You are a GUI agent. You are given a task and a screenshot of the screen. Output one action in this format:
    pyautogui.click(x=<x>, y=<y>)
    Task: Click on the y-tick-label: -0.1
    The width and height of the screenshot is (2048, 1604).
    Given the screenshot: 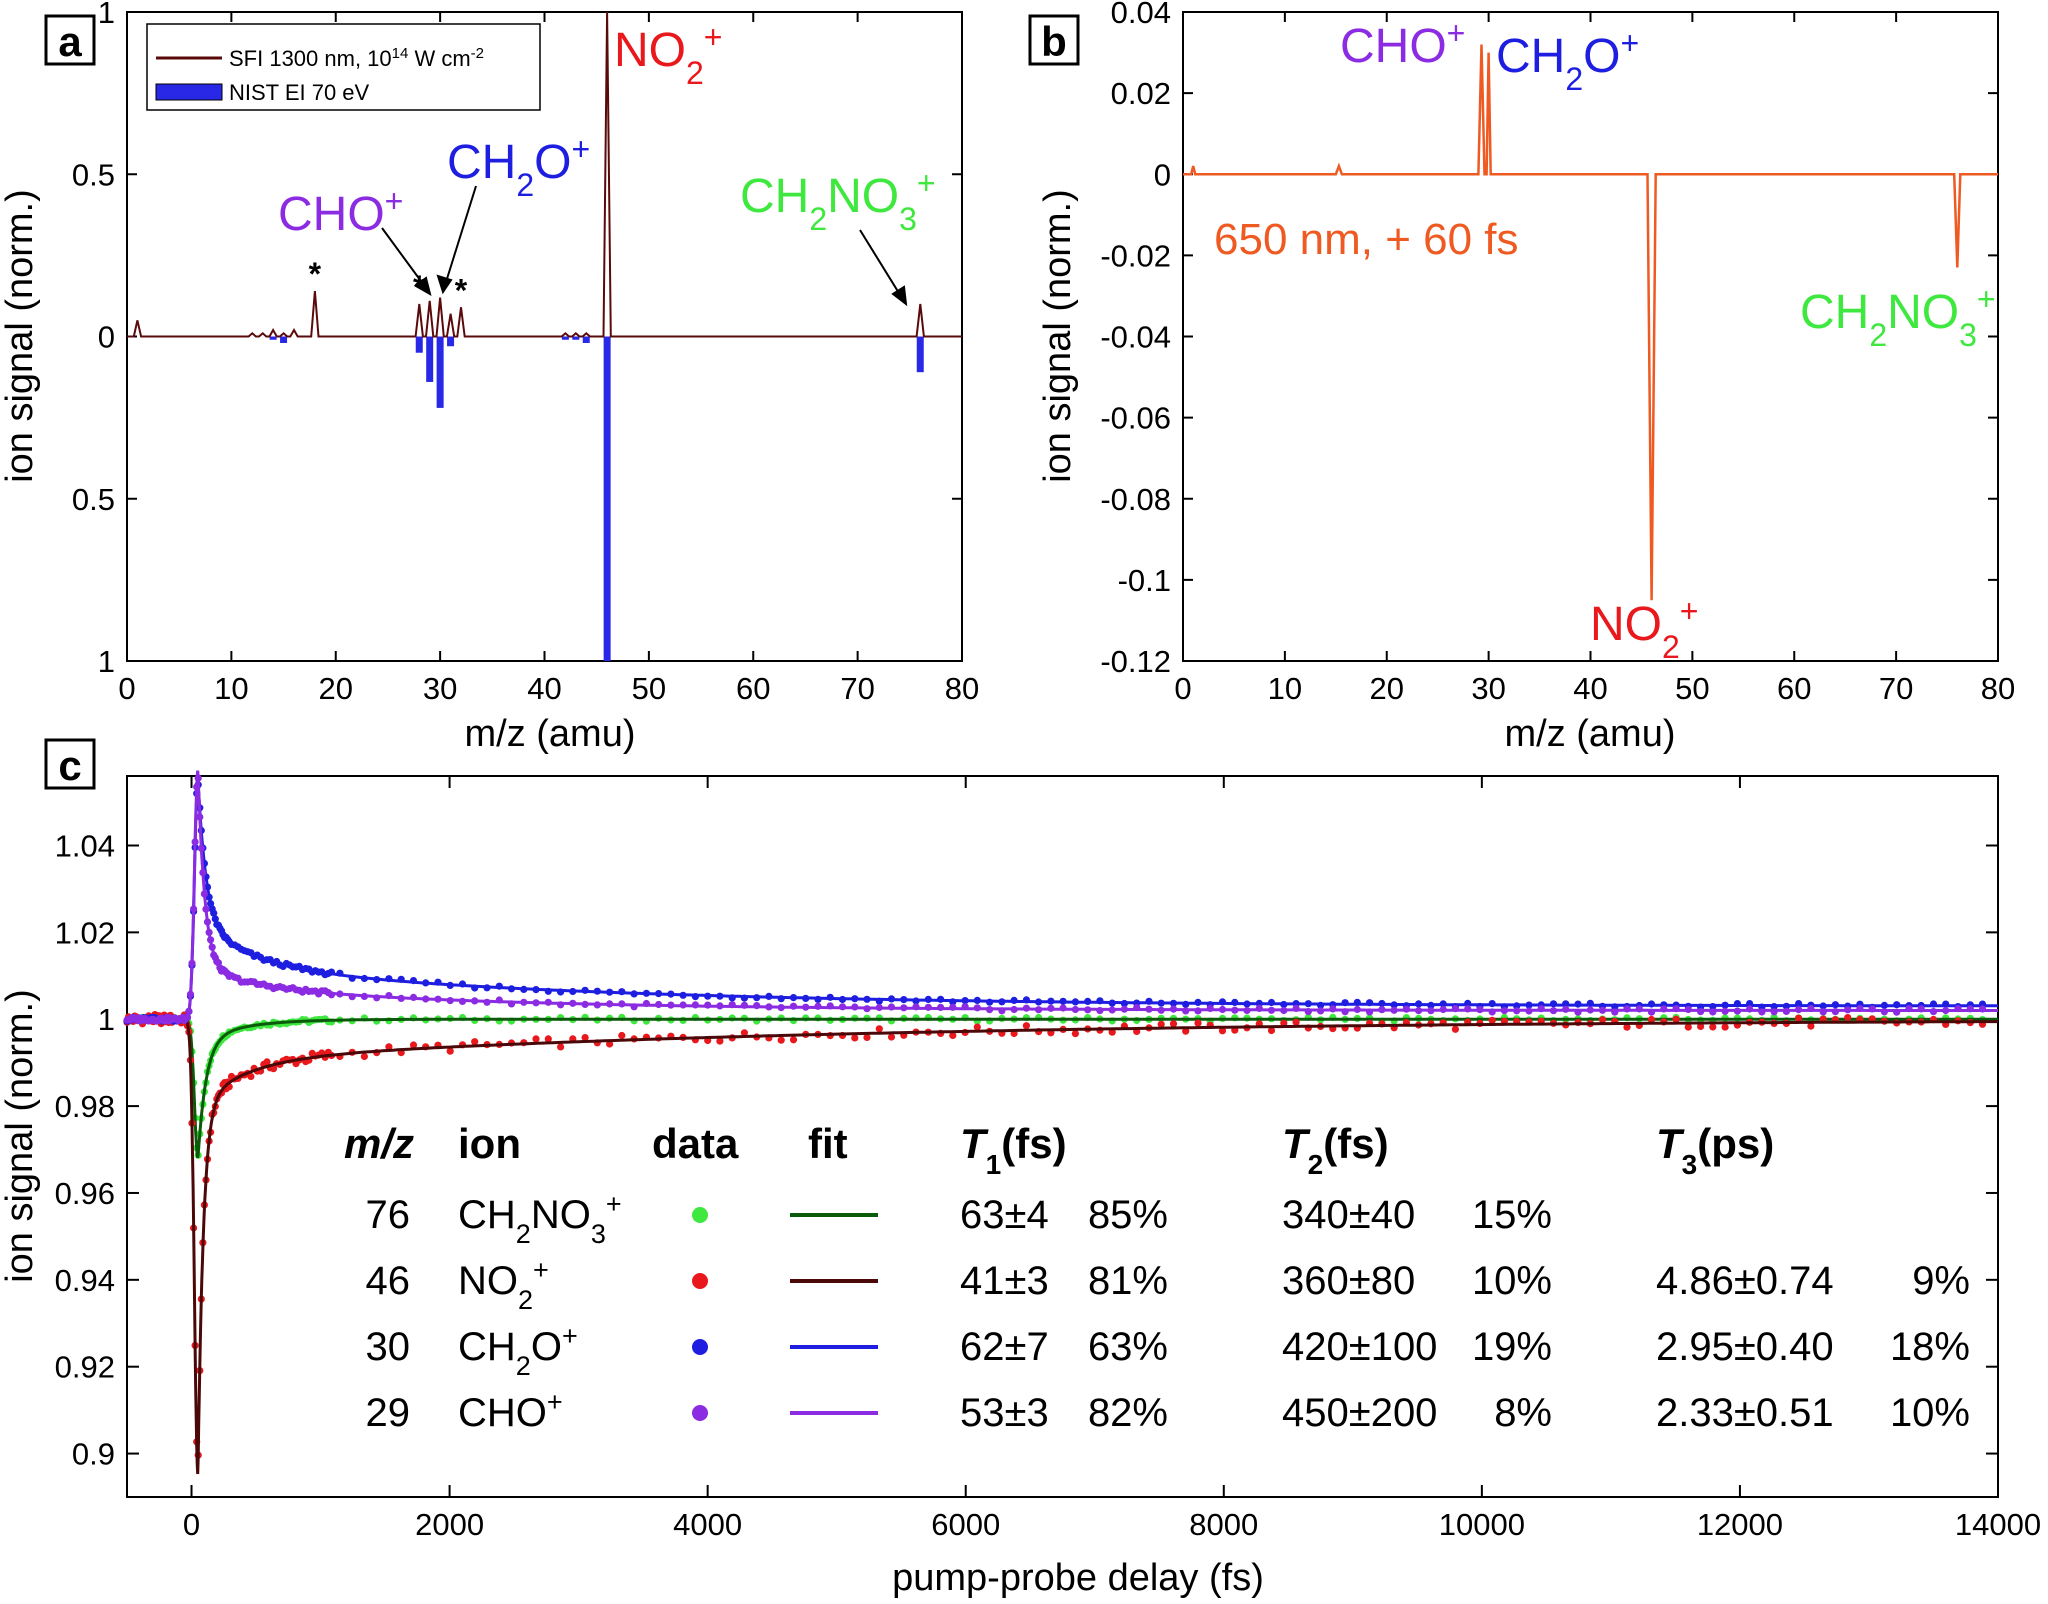 What is the action you would take?
    pyautogui.click(x=1144, y=580)
    